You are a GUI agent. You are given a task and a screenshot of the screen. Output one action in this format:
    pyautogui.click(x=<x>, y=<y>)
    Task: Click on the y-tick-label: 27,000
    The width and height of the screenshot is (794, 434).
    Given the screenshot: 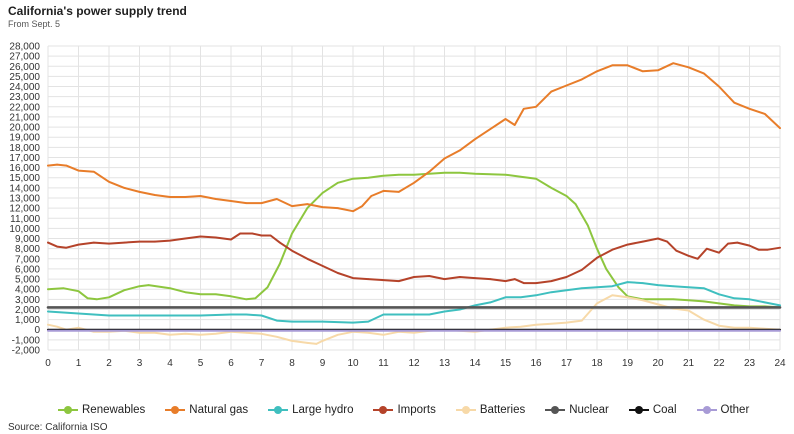 What is the action you would take?
    pyautogui.click(x=24, y=57)
    